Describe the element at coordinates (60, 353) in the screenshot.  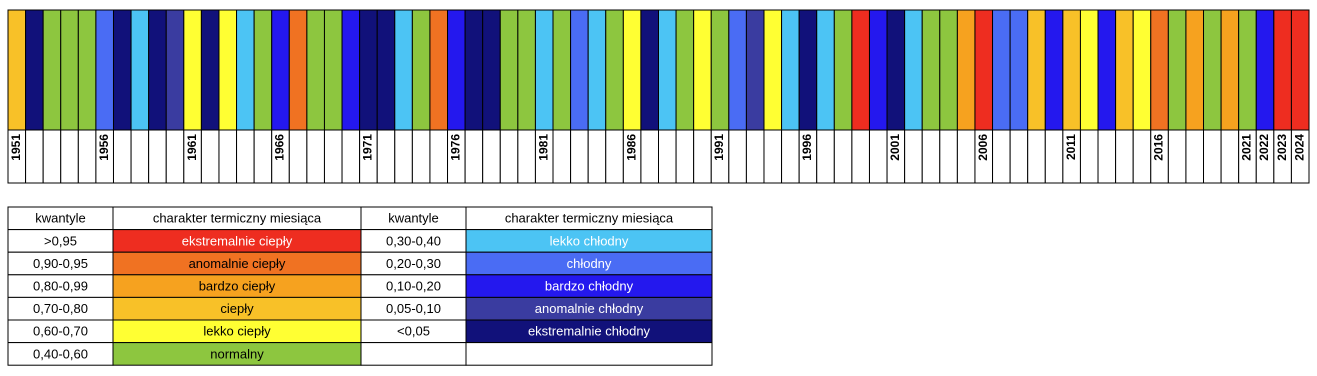
I see `quantile: 0,40-0,60` at that location.